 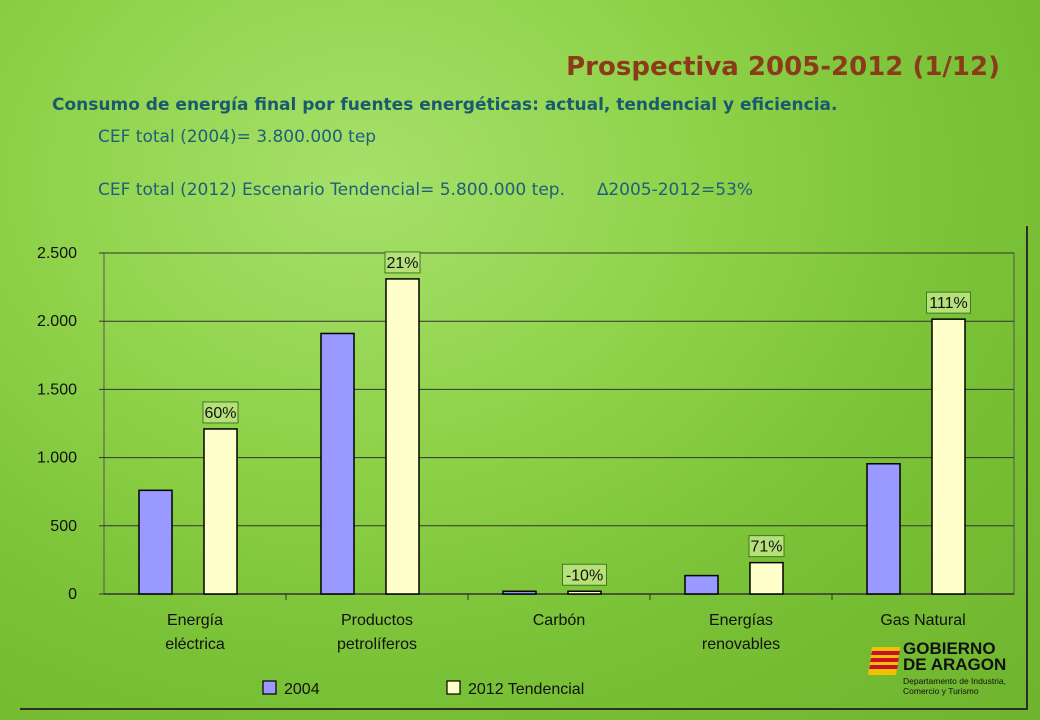 What do you see at coordinates (884, 661) in the screenshot?
I see `aragon-flag-icon` at bounding box center [884, 661].